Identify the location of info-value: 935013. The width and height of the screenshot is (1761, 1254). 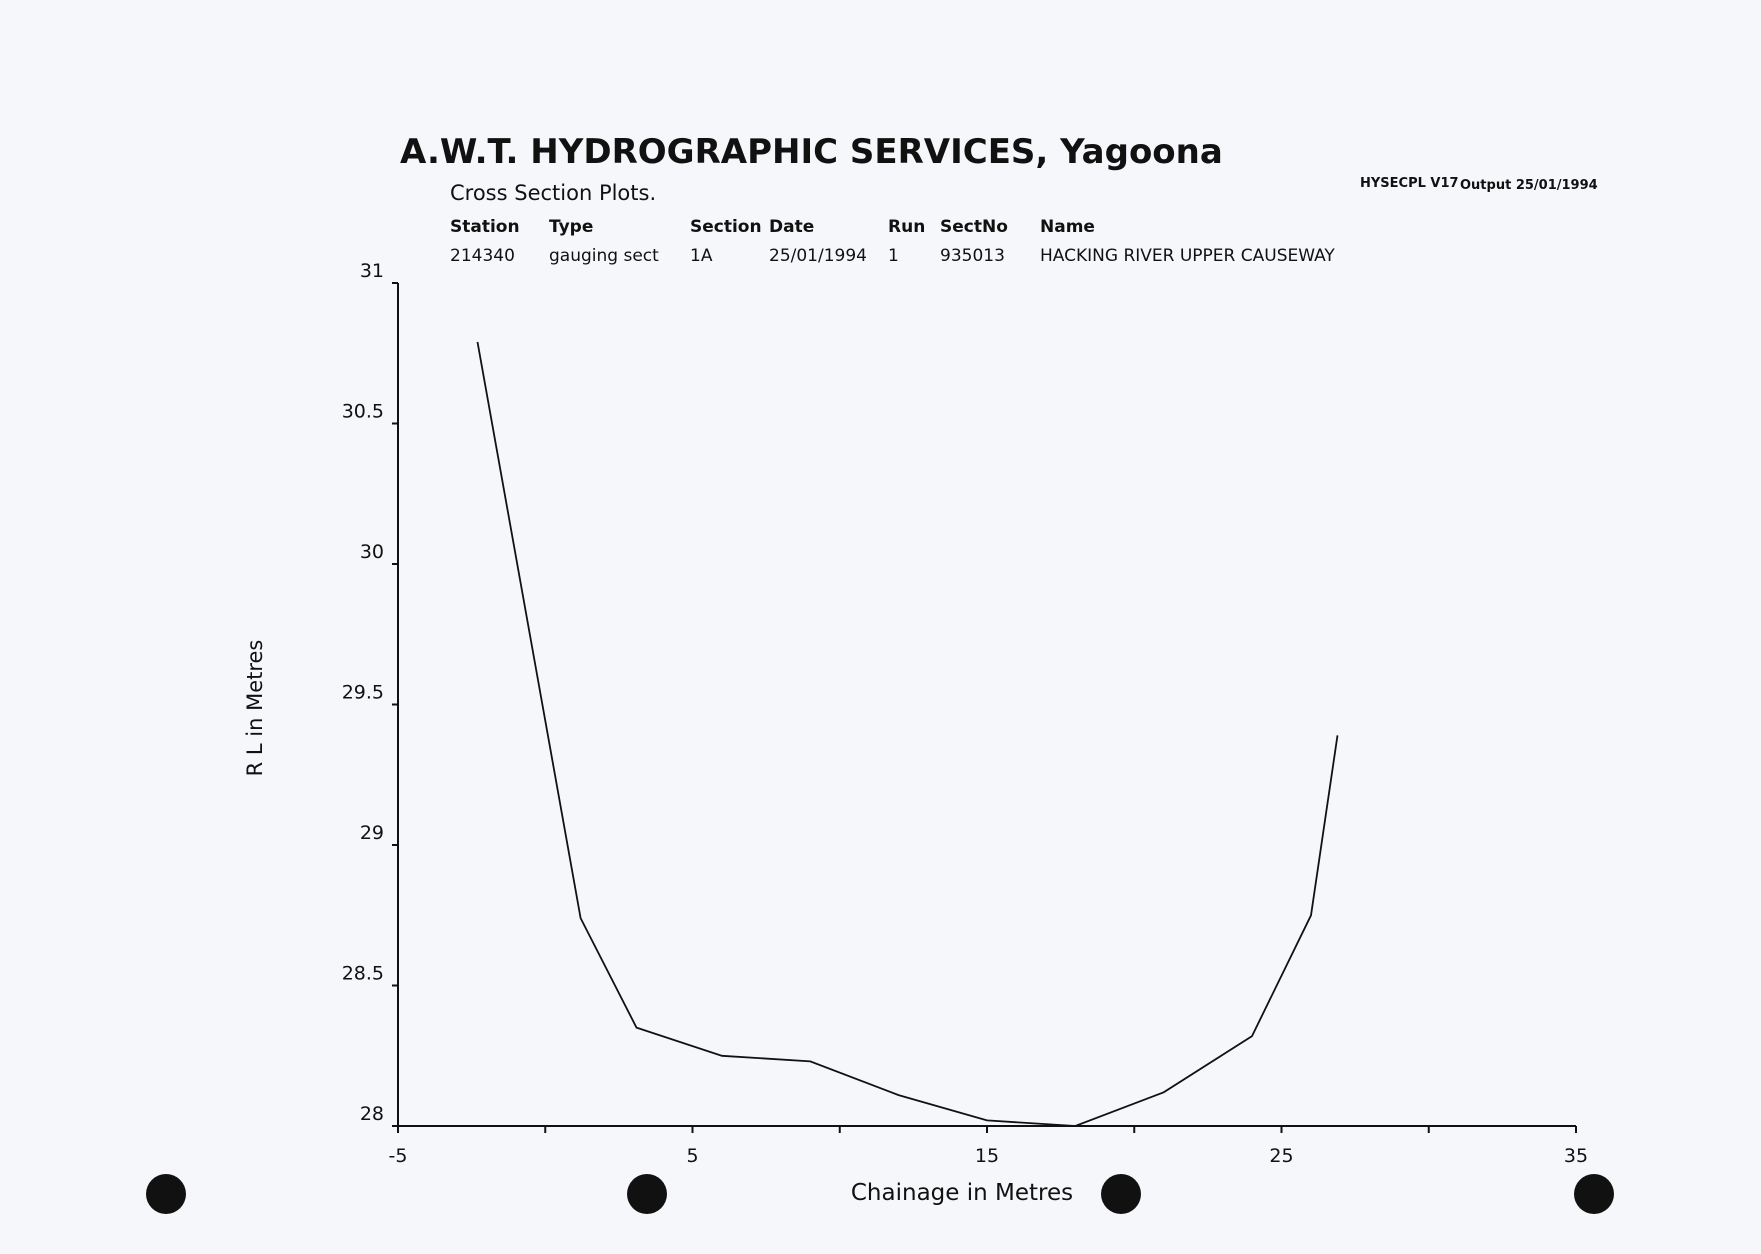
(972, 256).